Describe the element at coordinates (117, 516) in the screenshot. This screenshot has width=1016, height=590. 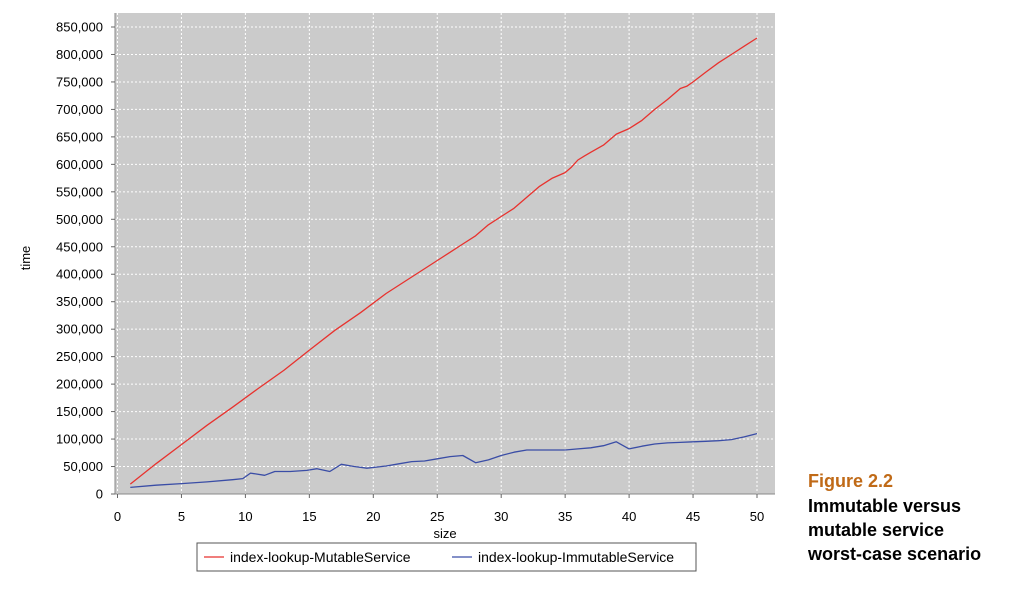
I see `x-tick-label: 0` at that location.